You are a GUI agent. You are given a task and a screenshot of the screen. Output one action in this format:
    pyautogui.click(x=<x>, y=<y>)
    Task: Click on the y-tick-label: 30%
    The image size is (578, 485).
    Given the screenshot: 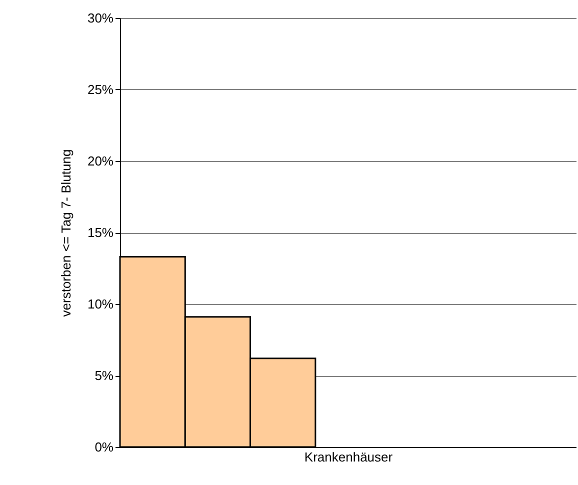 What is the action you would take?
    pyautogui.click(x=100, y=18)
    